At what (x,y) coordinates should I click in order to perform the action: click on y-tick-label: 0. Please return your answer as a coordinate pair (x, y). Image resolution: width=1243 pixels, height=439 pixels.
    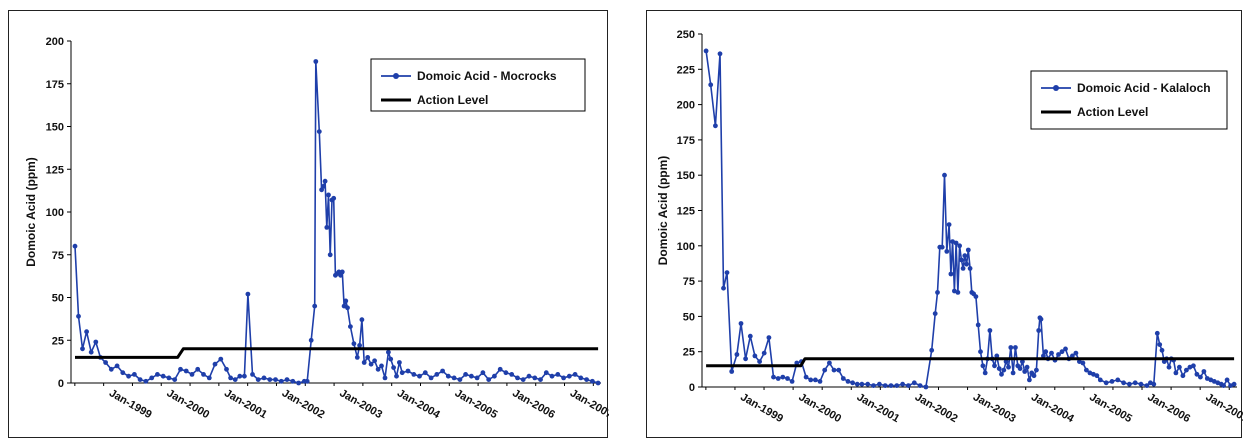
    Looking at the image, I should click on (61, 384).